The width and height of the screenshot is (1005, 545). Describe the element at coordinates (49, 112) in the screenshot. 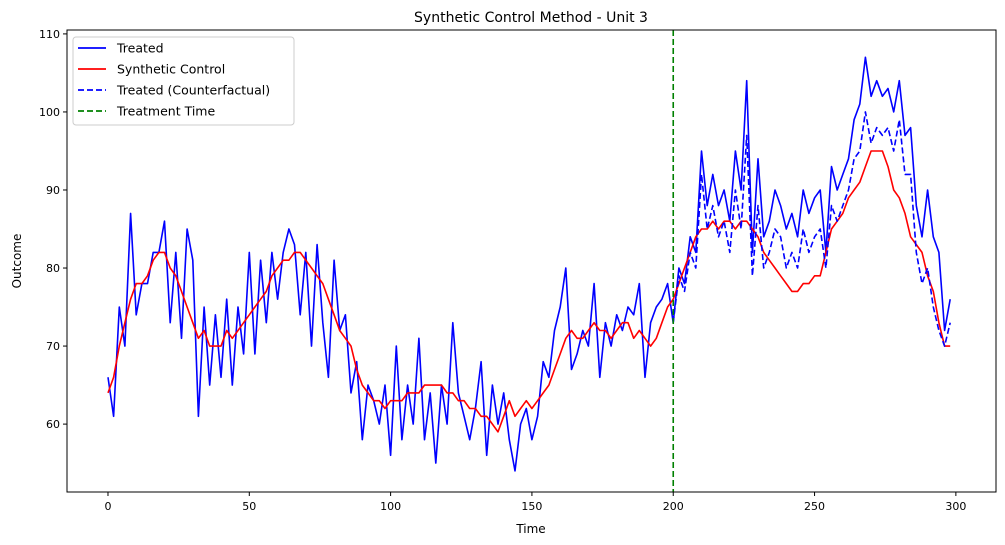

I see `y-tick-label: 100` at that location.